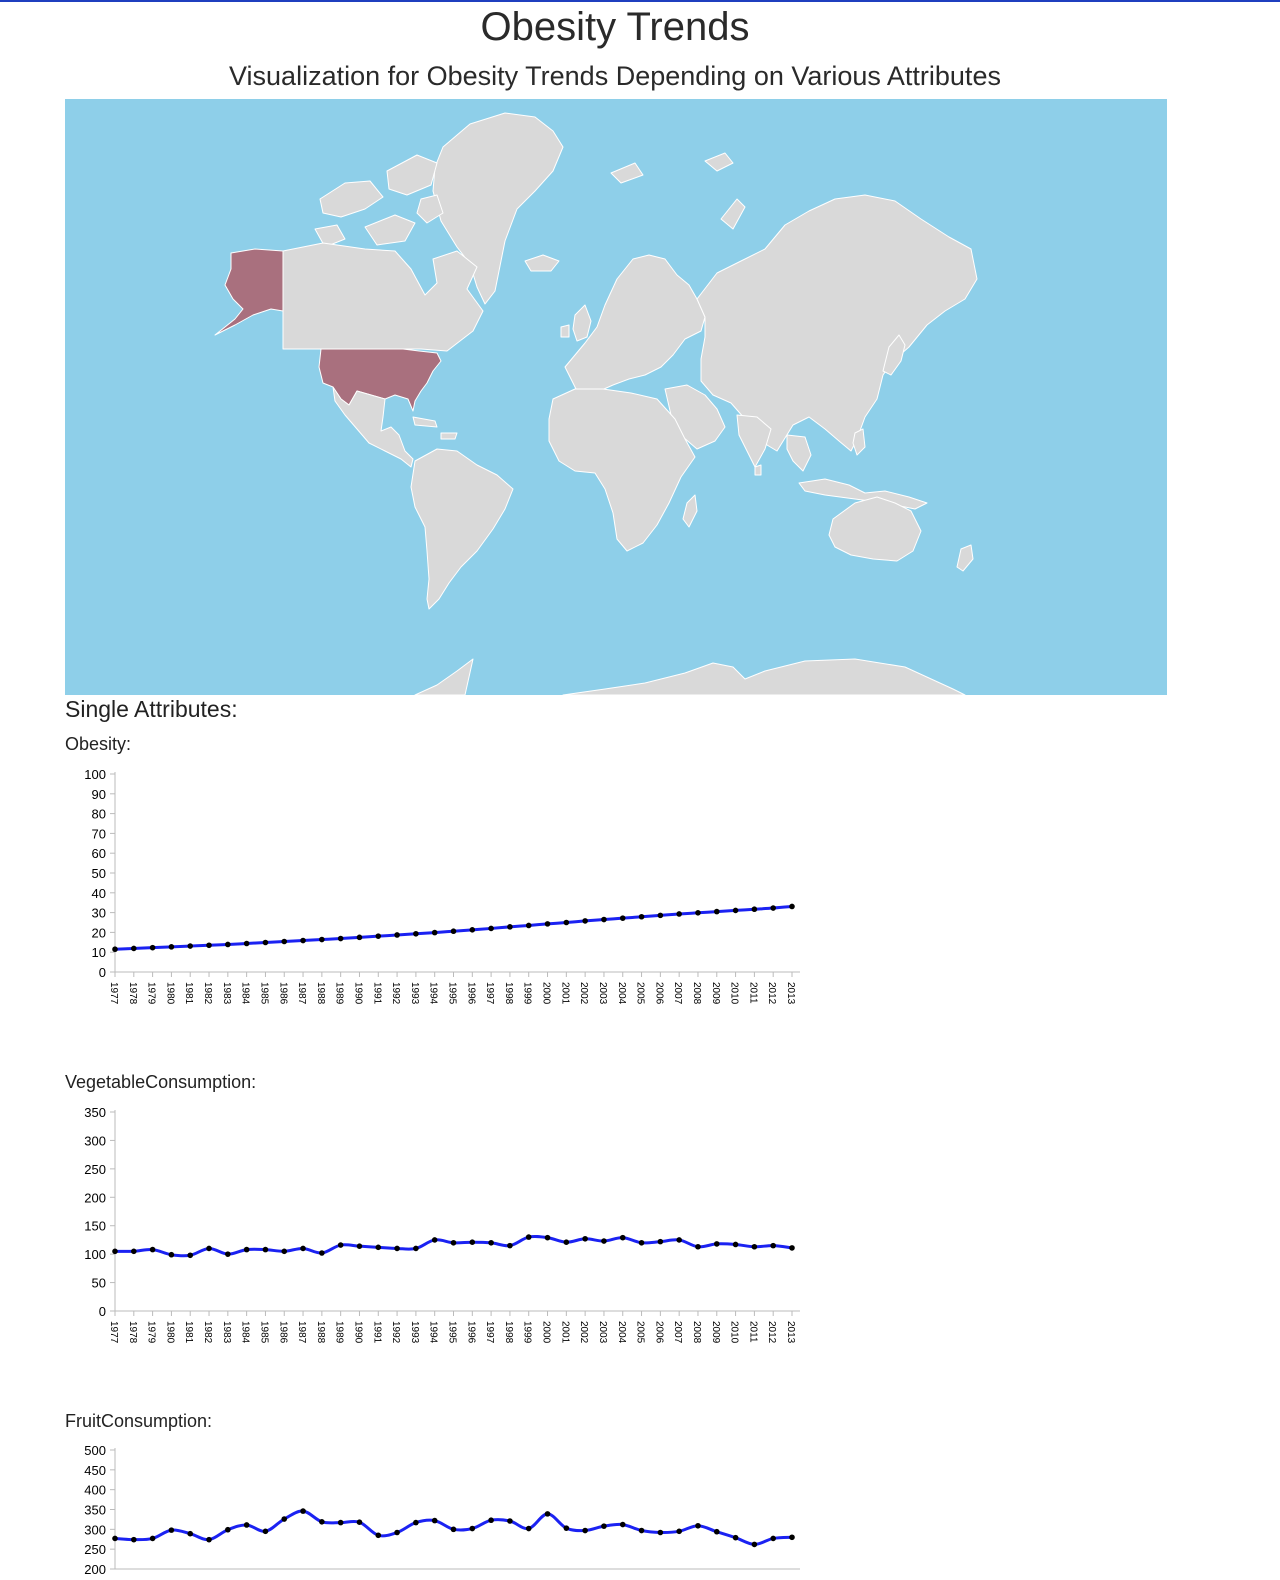  Describe the element at coordinates (284, 1519) in the screenshot. I see `data-point-1986` at that location.